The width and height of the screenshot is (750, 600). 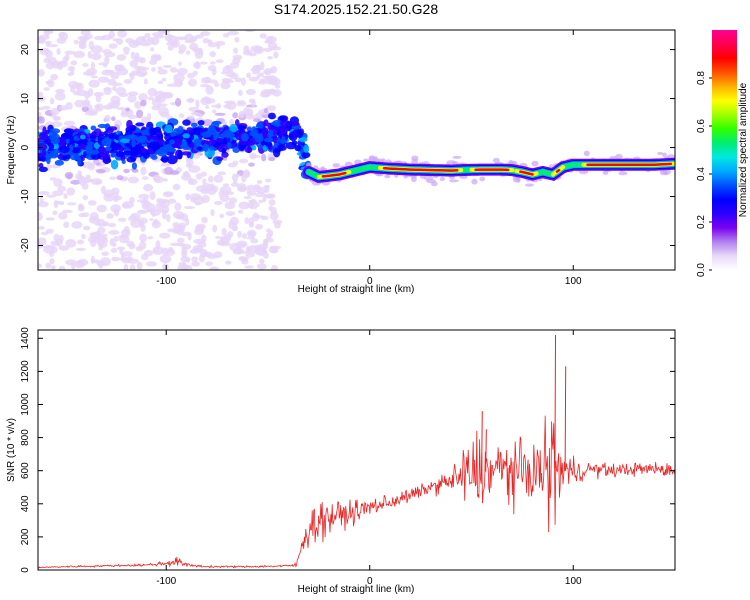 What do you see at coordinates (370, 281) in the screenshot?
I see `spectrogram-x-tick-label: 0` at bounding box center [370, 281].